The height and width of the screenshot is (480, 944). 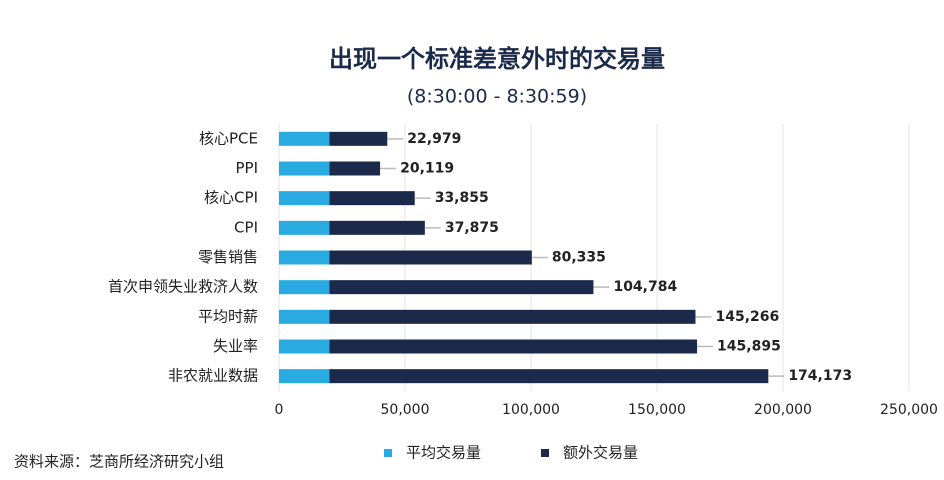 I want to click on y-tick-label: 非农就业数据, so click(x=213, y=376).